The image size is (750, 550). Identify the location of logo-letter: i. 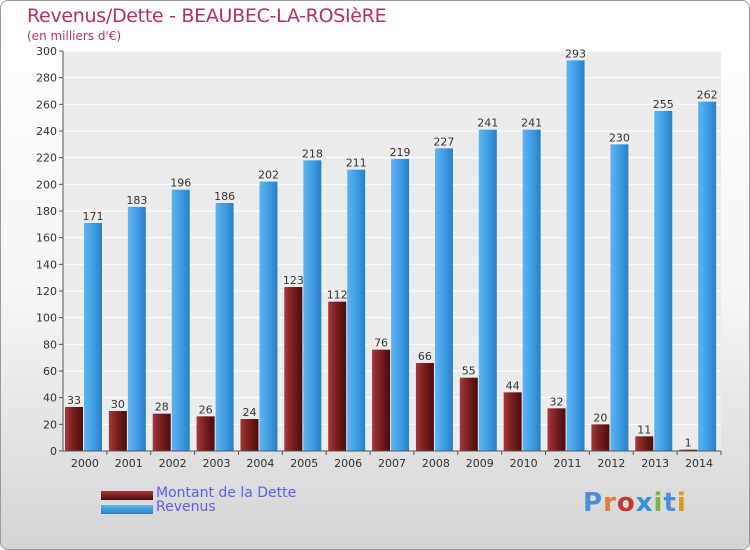
(681, 503).